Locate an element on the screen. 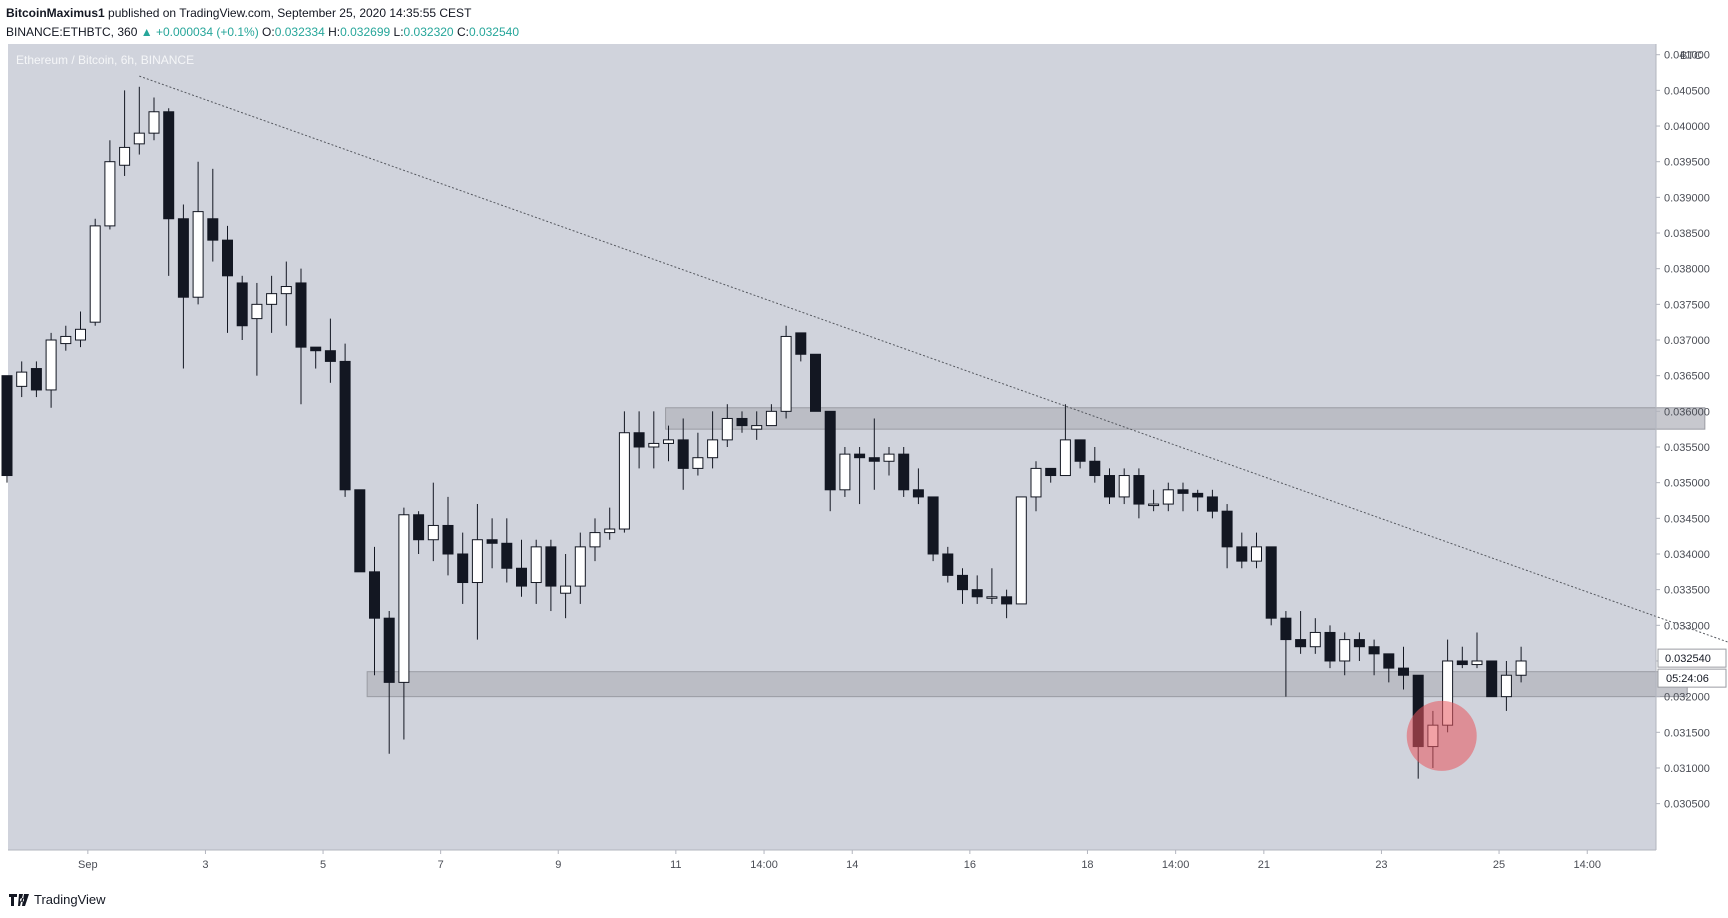 Image resolution: width=1728 pixels, height=918 pixels. time-axis is located at coordinates (832, 865).